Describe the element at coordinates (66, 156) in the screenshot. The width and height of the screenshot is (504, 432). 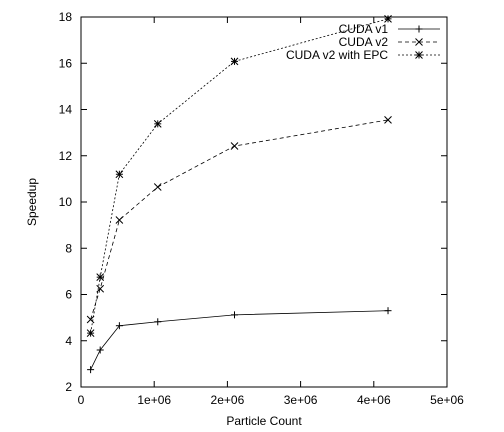
I see `y-tick-label: 12` at that location.